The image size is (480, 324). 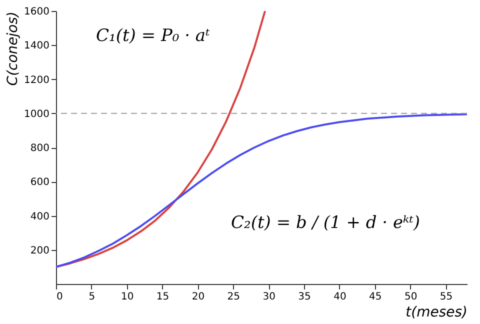 I want to click on x-tick-label: 5, so click(x=92, y=297).